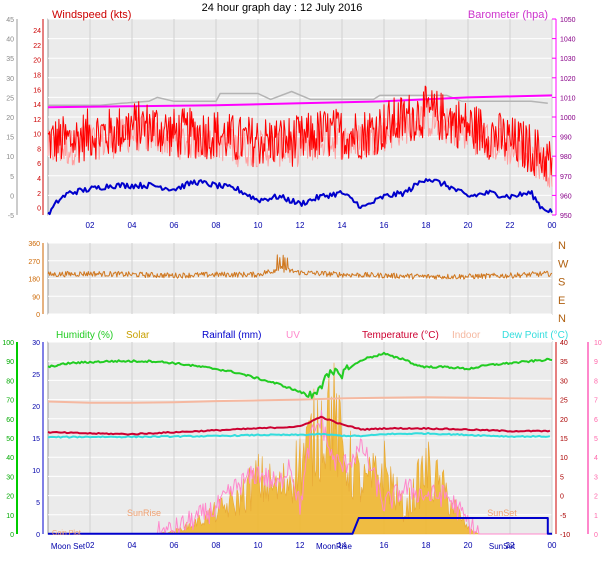 The height and width of the screenshot is (561, 608). Describe the element at coordinates (596, 362) in the screenshot. I see `uv-tick-label: 9` at that location.